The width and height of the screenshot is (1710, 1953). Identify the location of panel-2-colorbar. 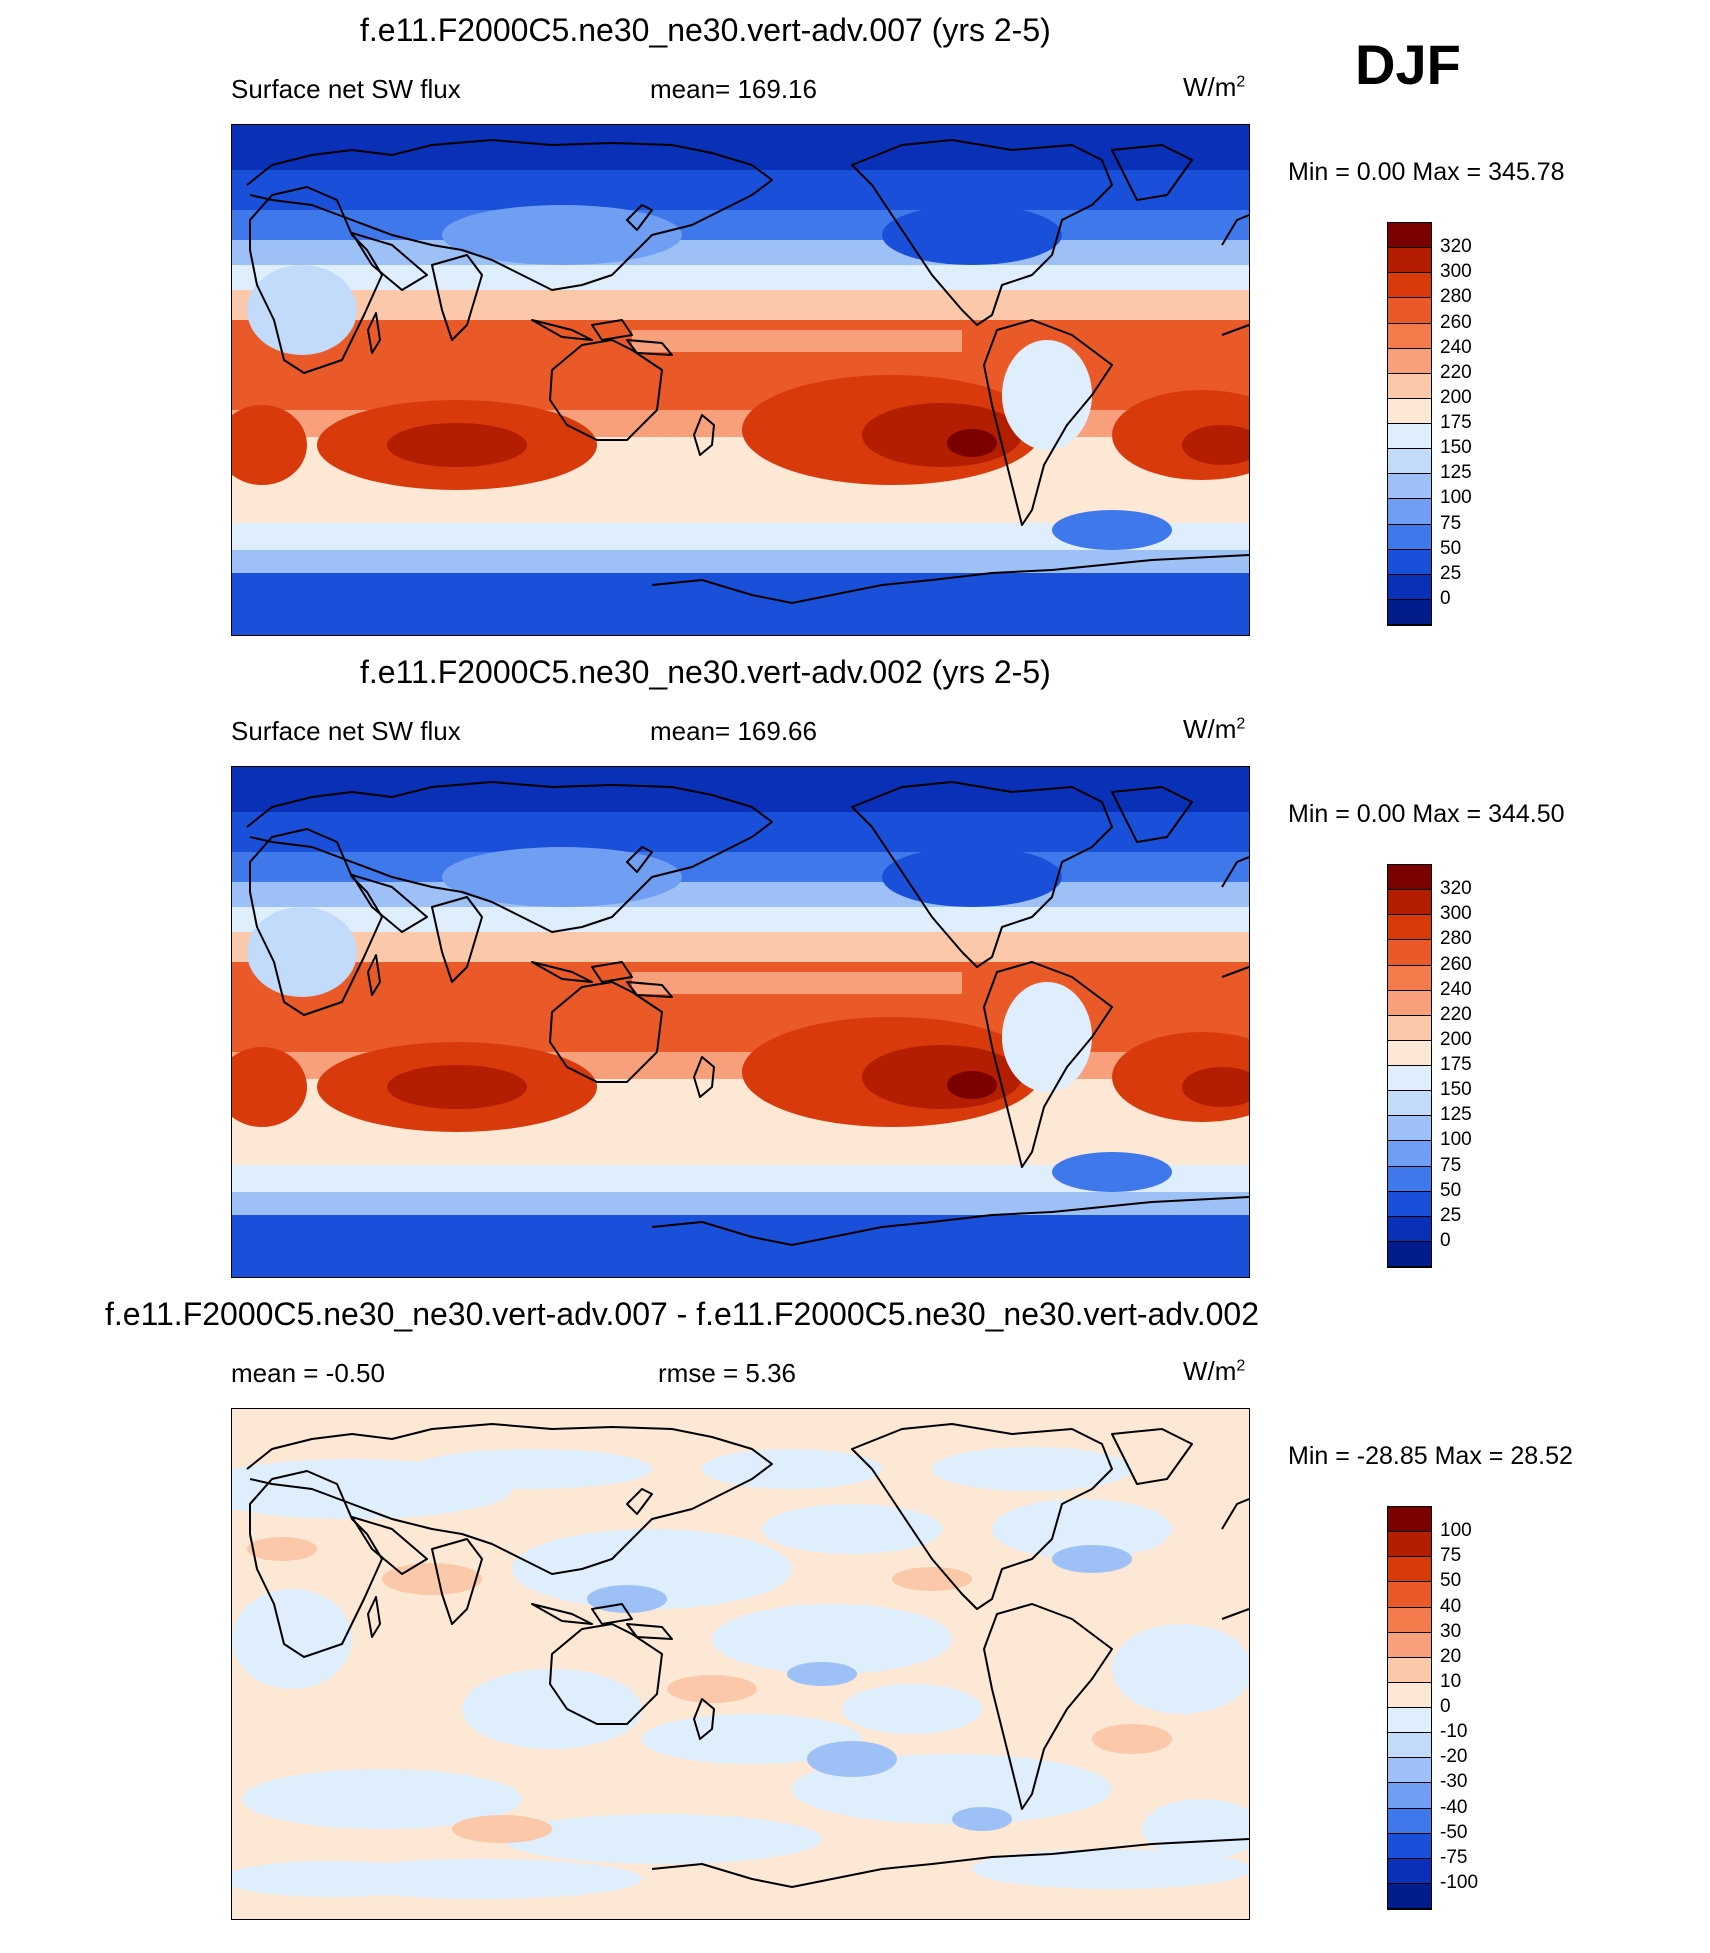
(1409, 1066).